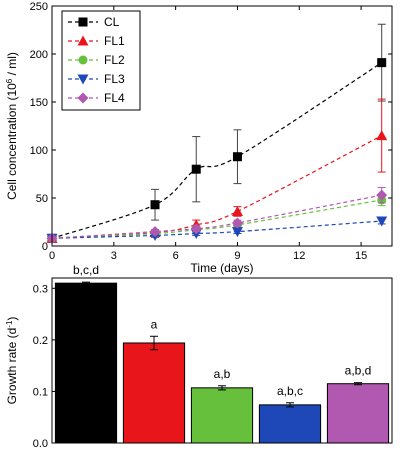  Describe the element at coordinates (12, 319) in the screenshot. I see `growth-rate-y-axis-label-tail: )` at that location.